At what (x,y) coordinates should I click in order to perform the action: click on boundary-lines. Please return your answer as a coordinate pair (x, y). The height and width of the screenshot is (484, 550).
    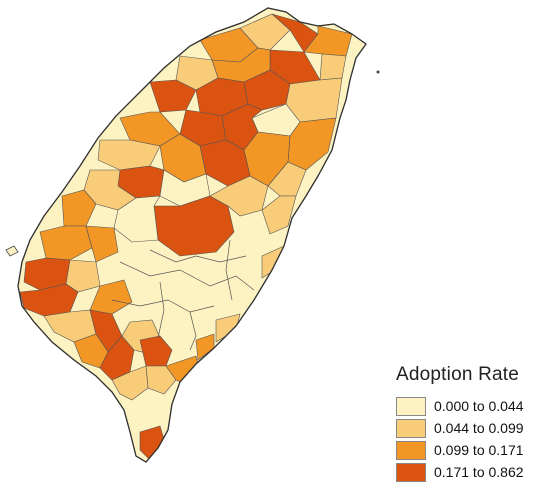
    Looking at the image, I should click on (183, 295).